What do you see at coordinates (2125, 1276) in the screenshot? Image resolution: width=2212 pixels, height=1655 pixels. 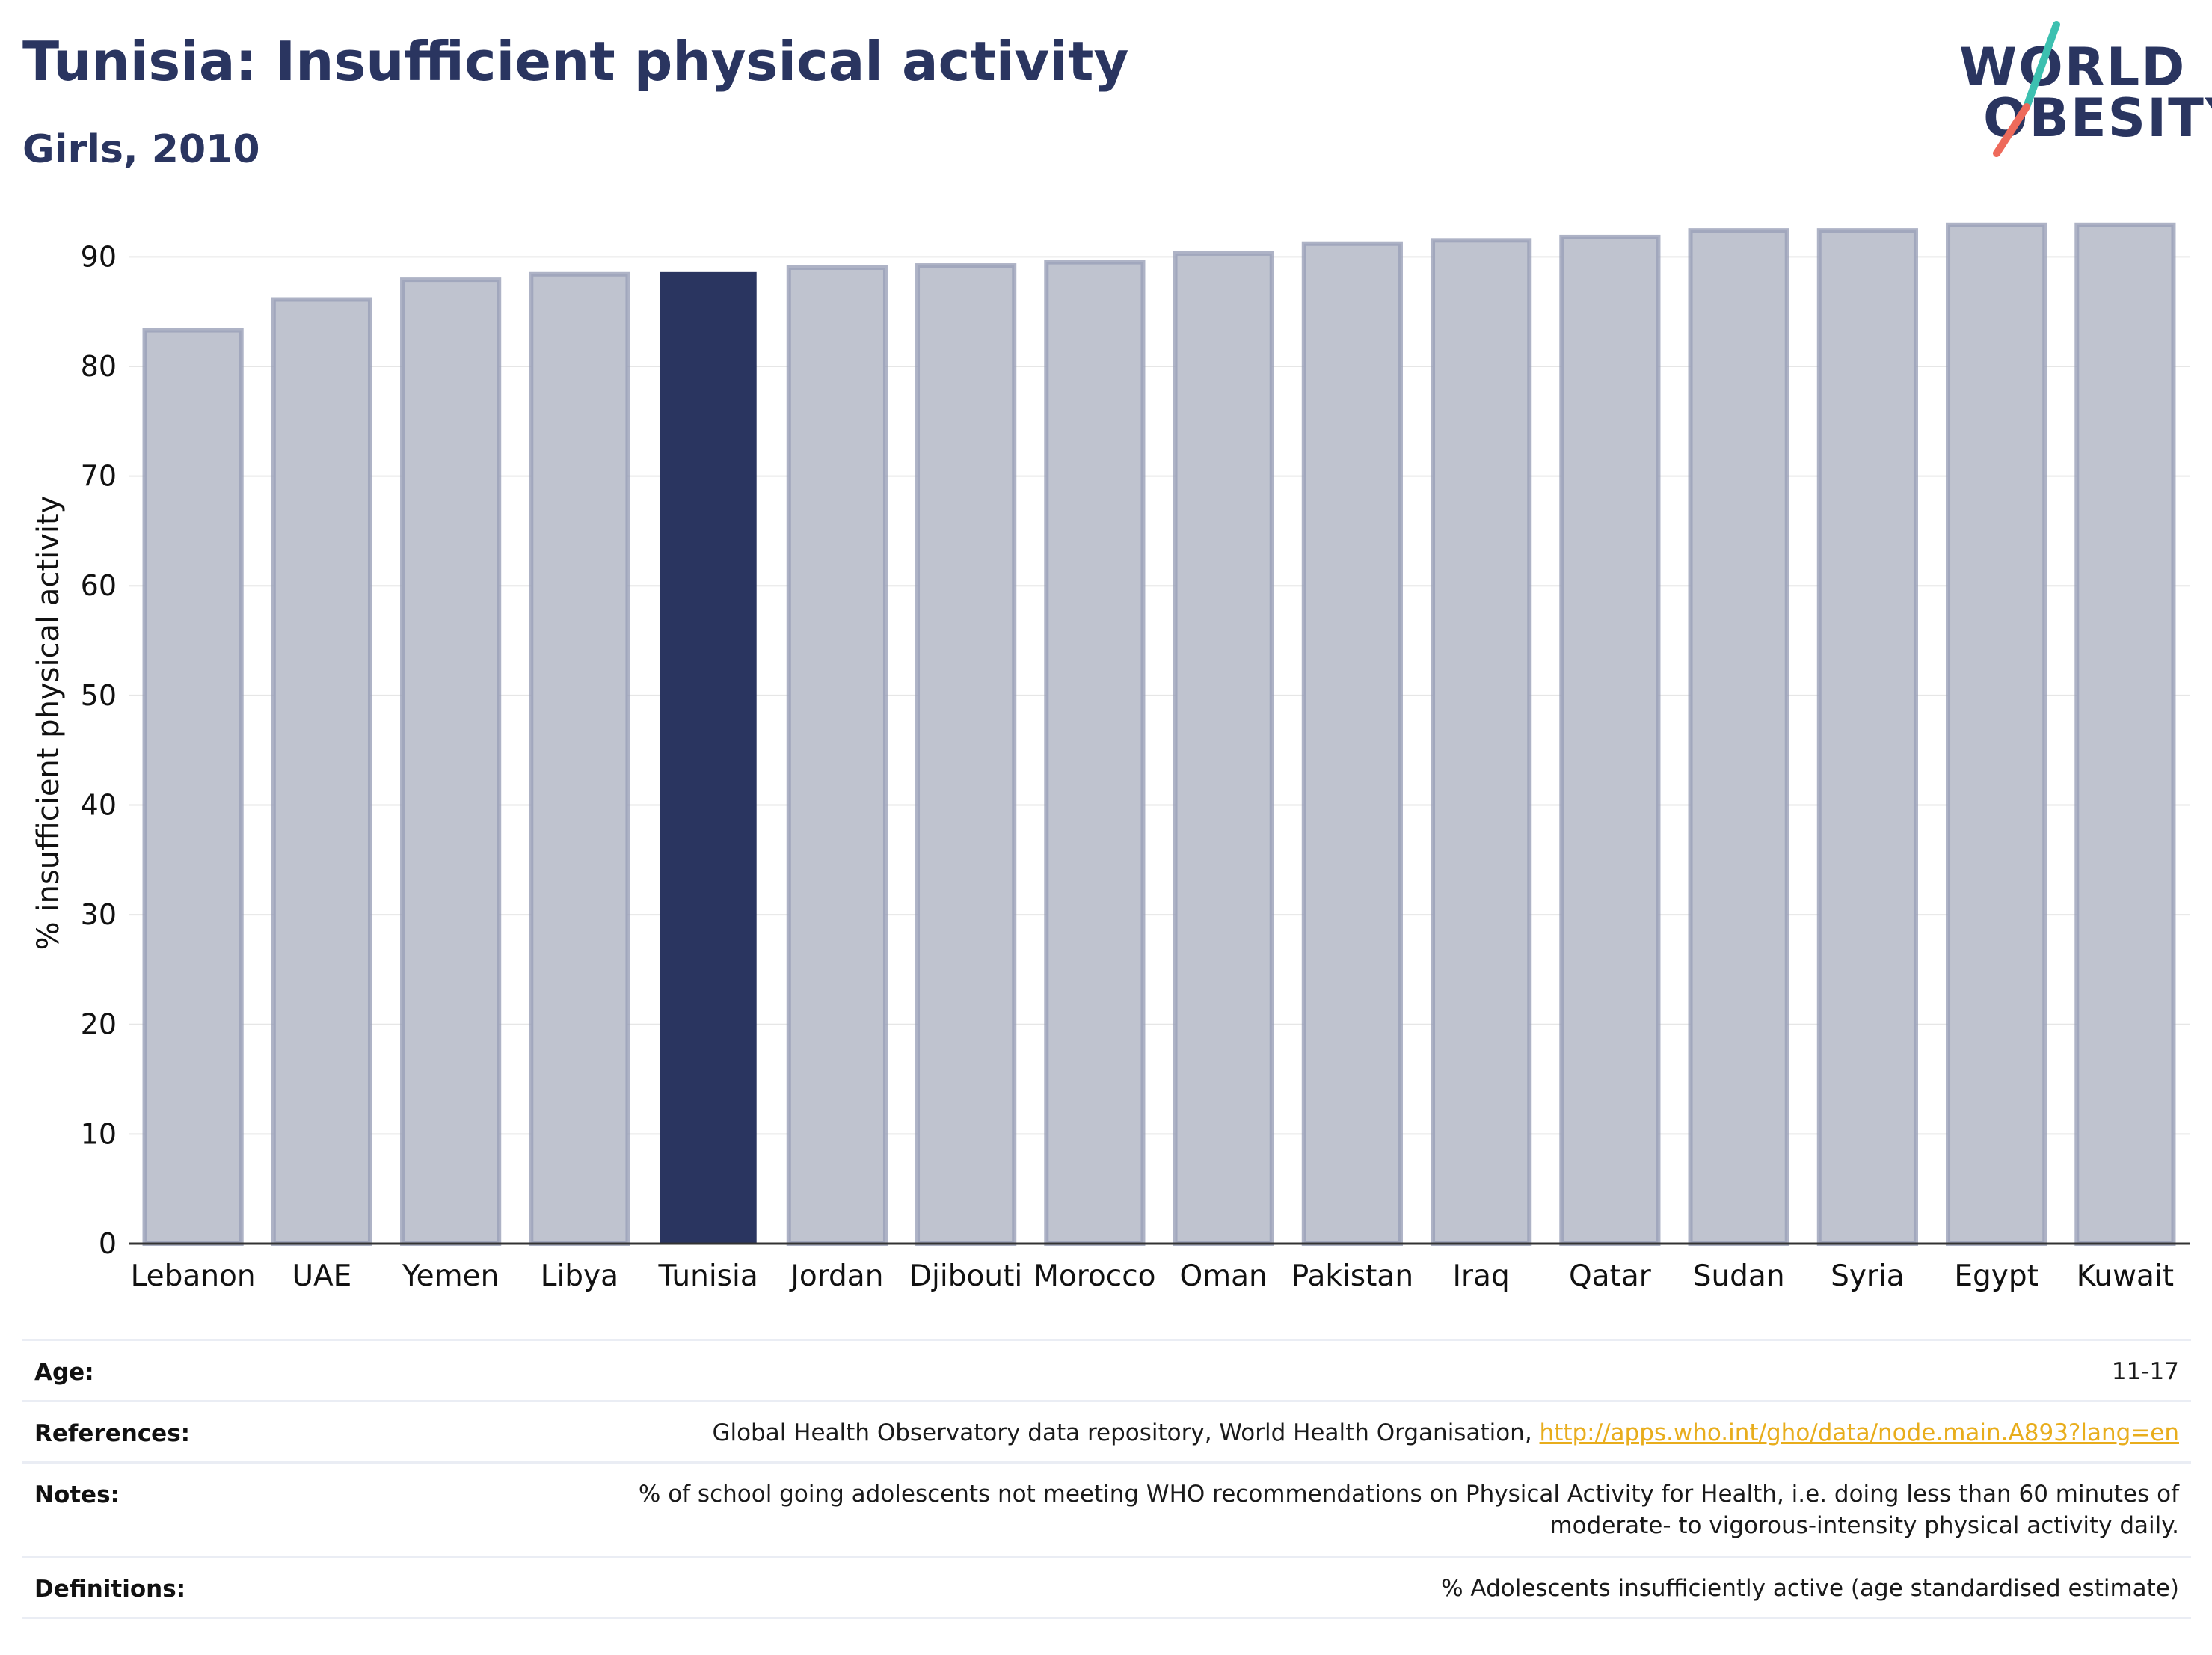 I see `x-tick-label: Kuwait` at bounding box center [2125, 1276].